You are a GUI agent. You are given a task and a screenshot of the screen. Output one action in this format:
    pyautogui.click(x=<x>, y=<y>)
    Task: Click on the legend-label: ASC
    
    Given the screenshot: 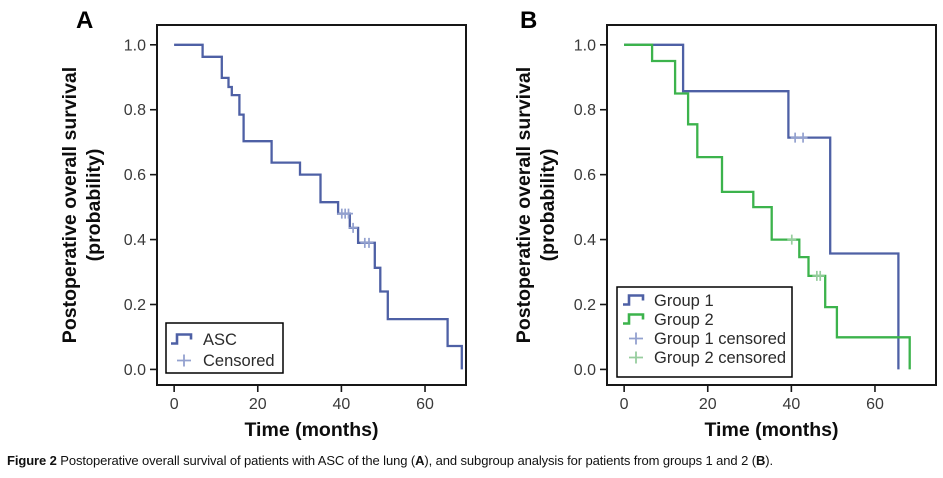 What is the action you would take?
    pyautogui.click(x=220, y=340)
    